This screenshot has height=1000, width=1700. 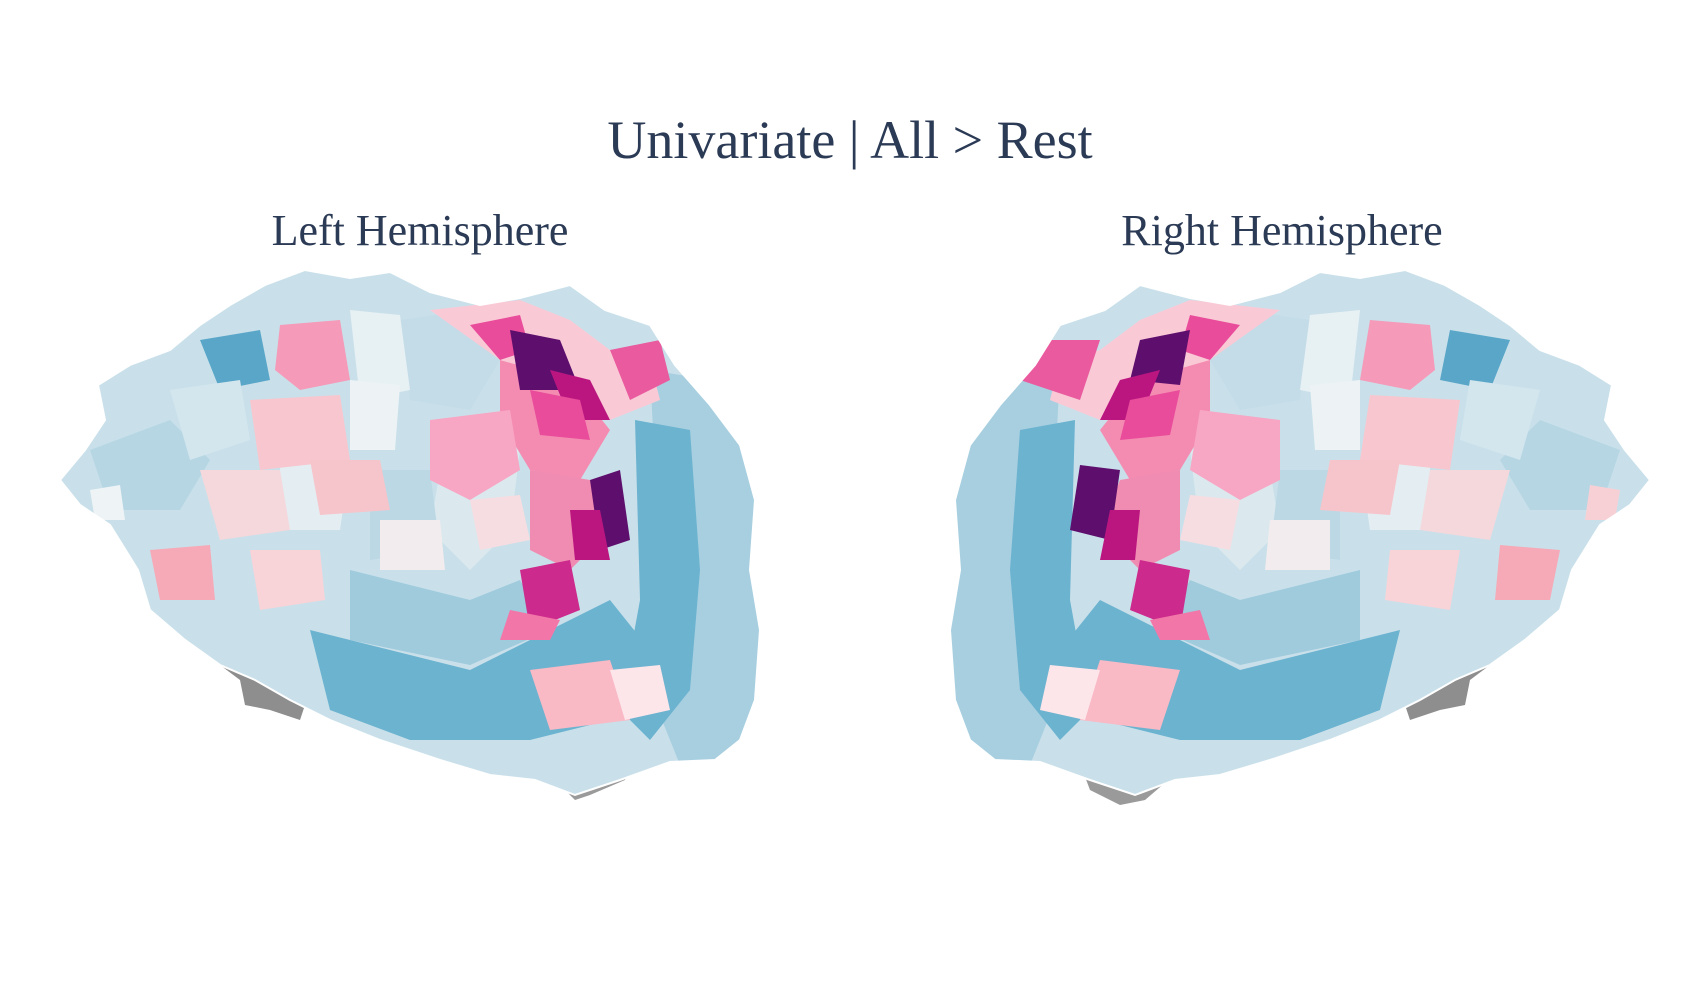 What do you see at coordinates (850, 140) in the screenshot?
I see `figure-title: Univariate | All > Rest` at bounding box center [850, 140].